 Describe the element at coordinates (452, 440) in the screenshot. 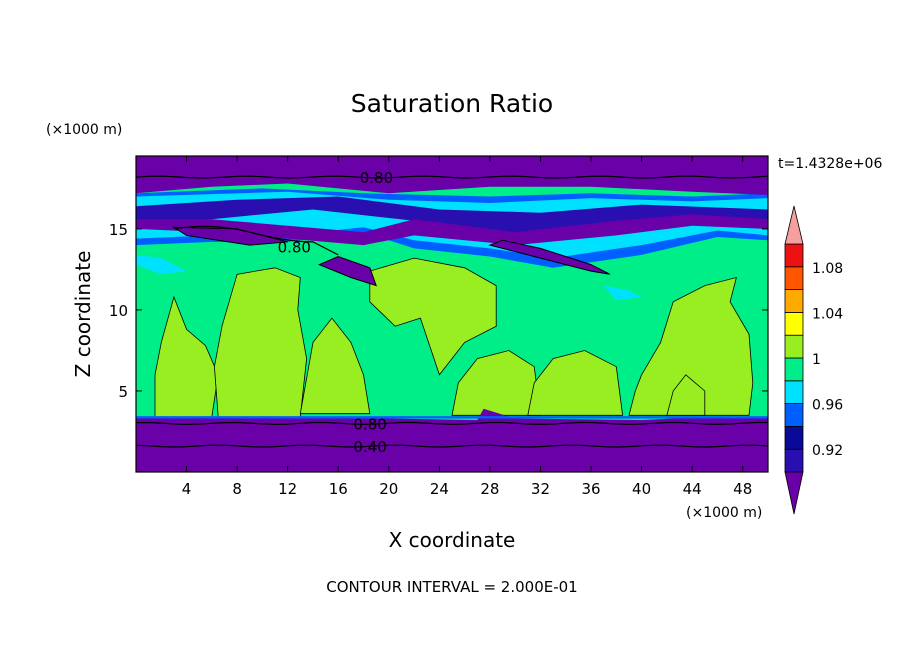

I see `bottom-dry-band` at that location.